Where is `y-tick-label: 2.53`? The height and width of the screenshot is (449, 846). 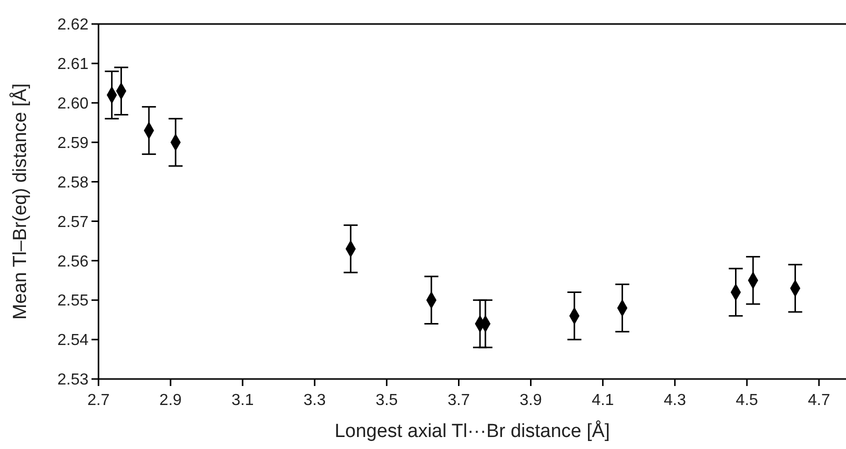 y-tick-label: 2.53 is located at coordinates (73, 380).